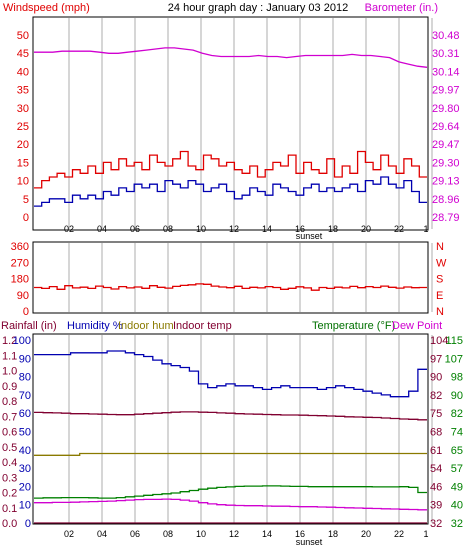 The image size is (465, 556). I want to click on windspeed-tick: 5, so click(26, 200).